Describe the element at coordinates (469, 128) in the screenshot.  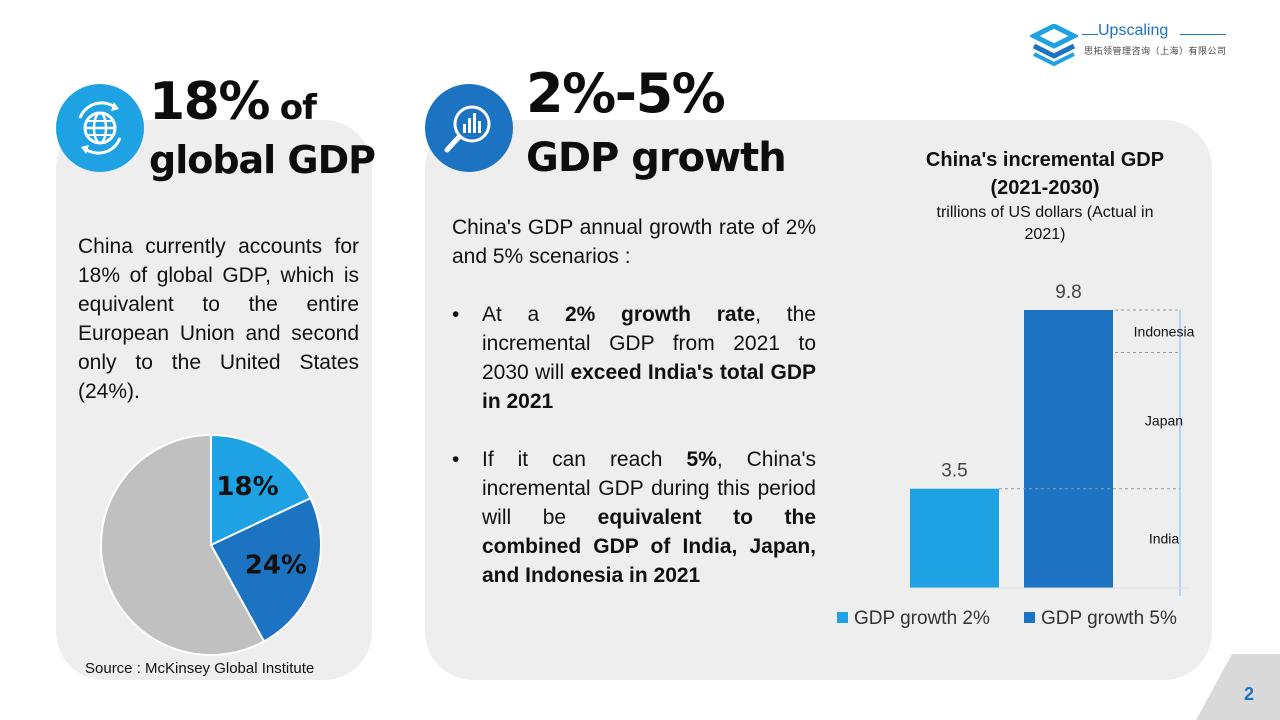
I see `chart-magnifier-icon` at that location.